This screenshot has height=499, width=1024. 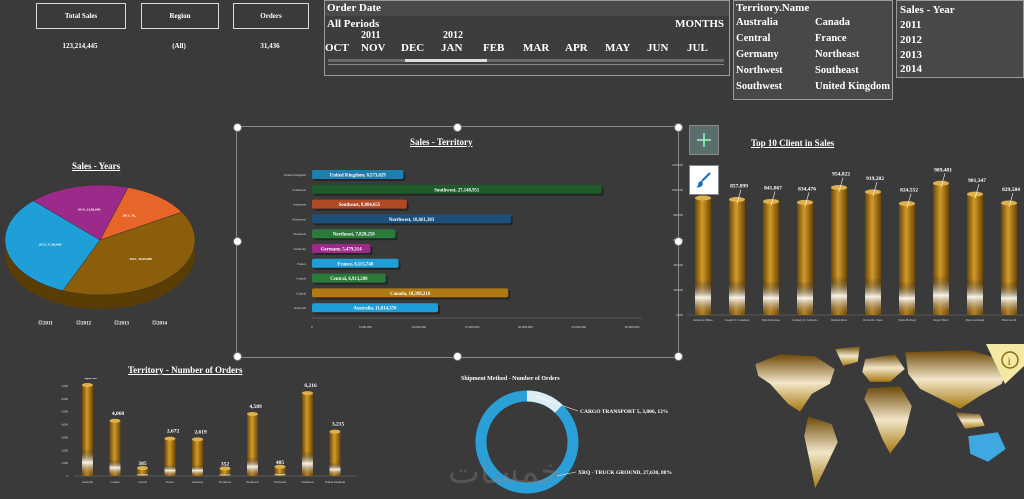 I want to click on month-mar: MAR, so click(x=536, y=48).